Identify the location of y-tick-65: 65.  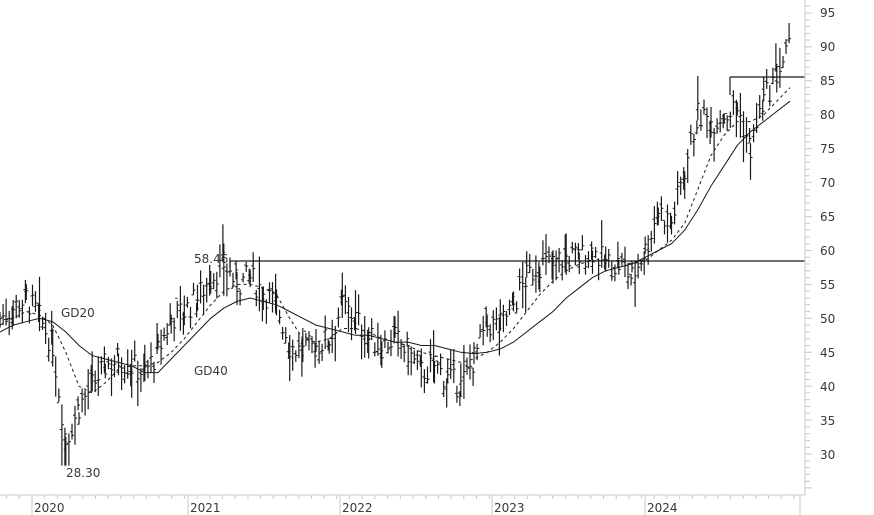
(827, 217).